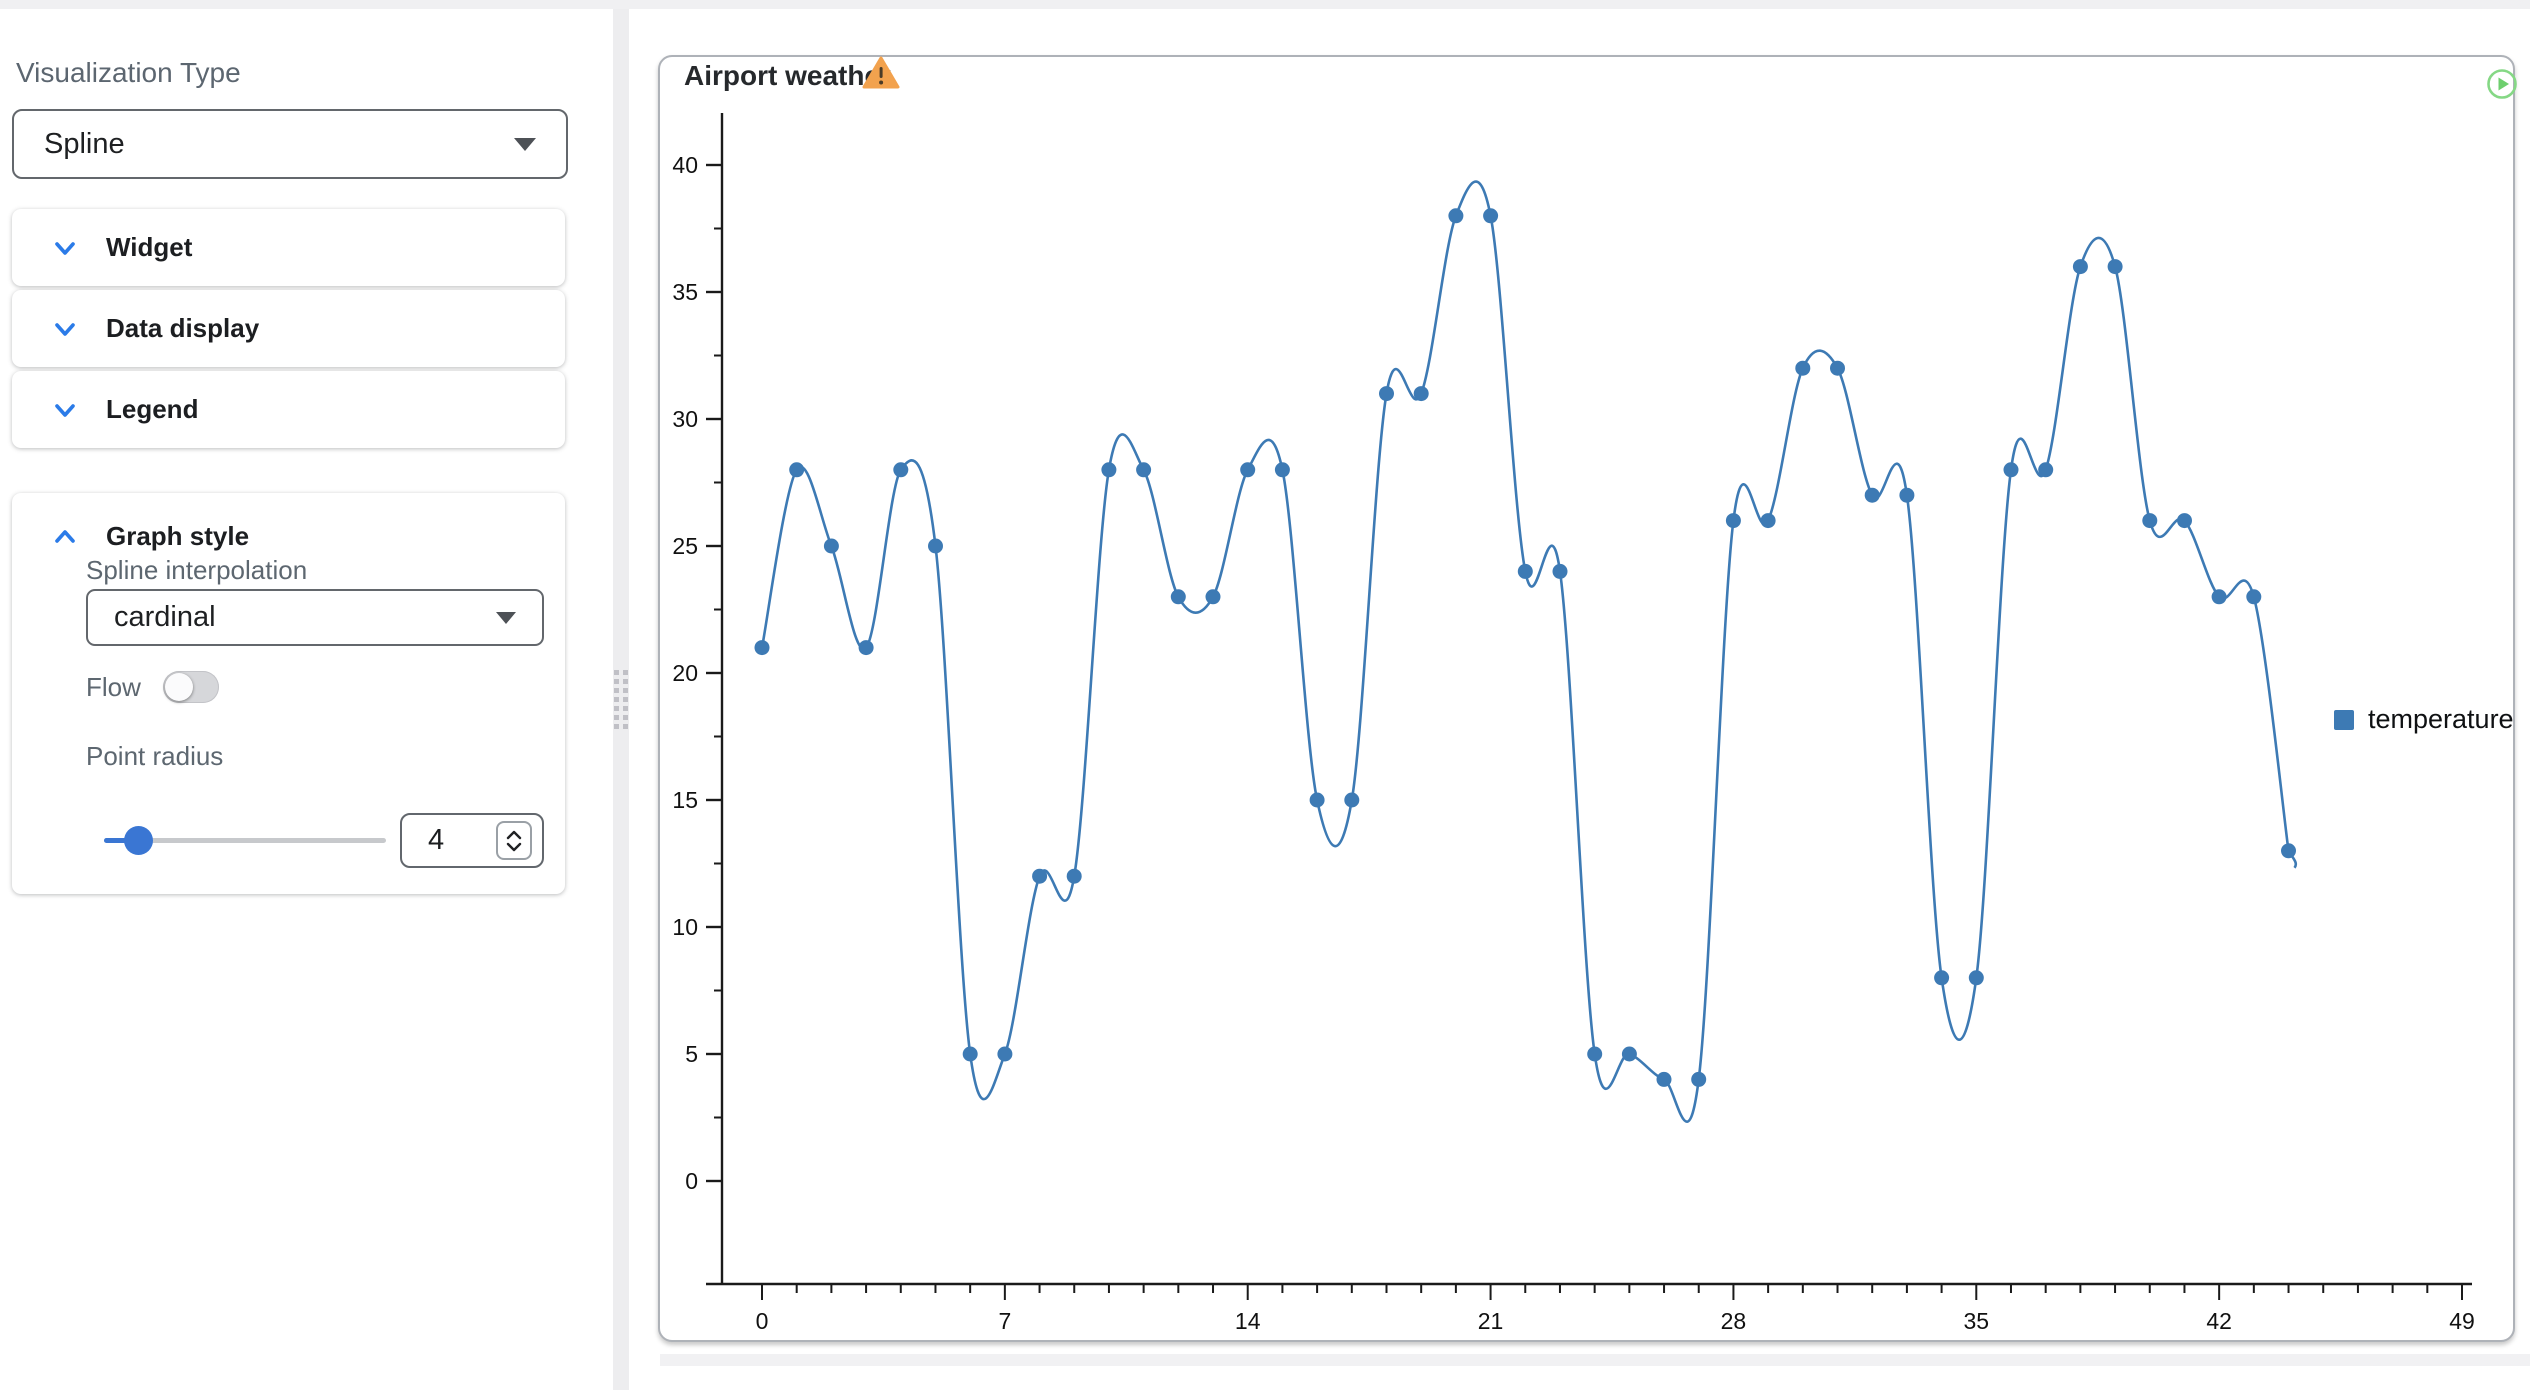 The image size is (2530, 1390). Describe the element at coordinates (149, 247) in the screenshot. I see `section-widget-label: Widget` at that location.